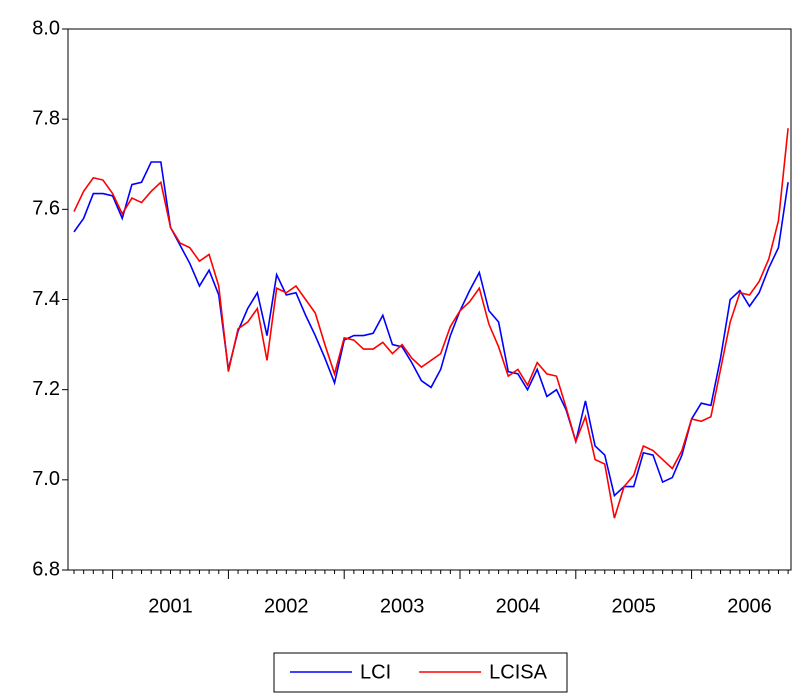  I want to click on y-tick-label: 7.8, so click(46, 118).